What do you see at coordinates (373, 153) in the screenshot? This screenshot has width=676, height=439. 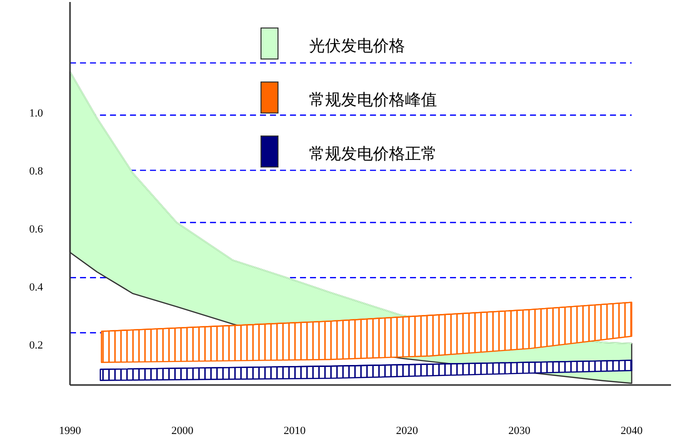 I see `legend-label: 常规发电价格正常` at bounding box center [373, 153].